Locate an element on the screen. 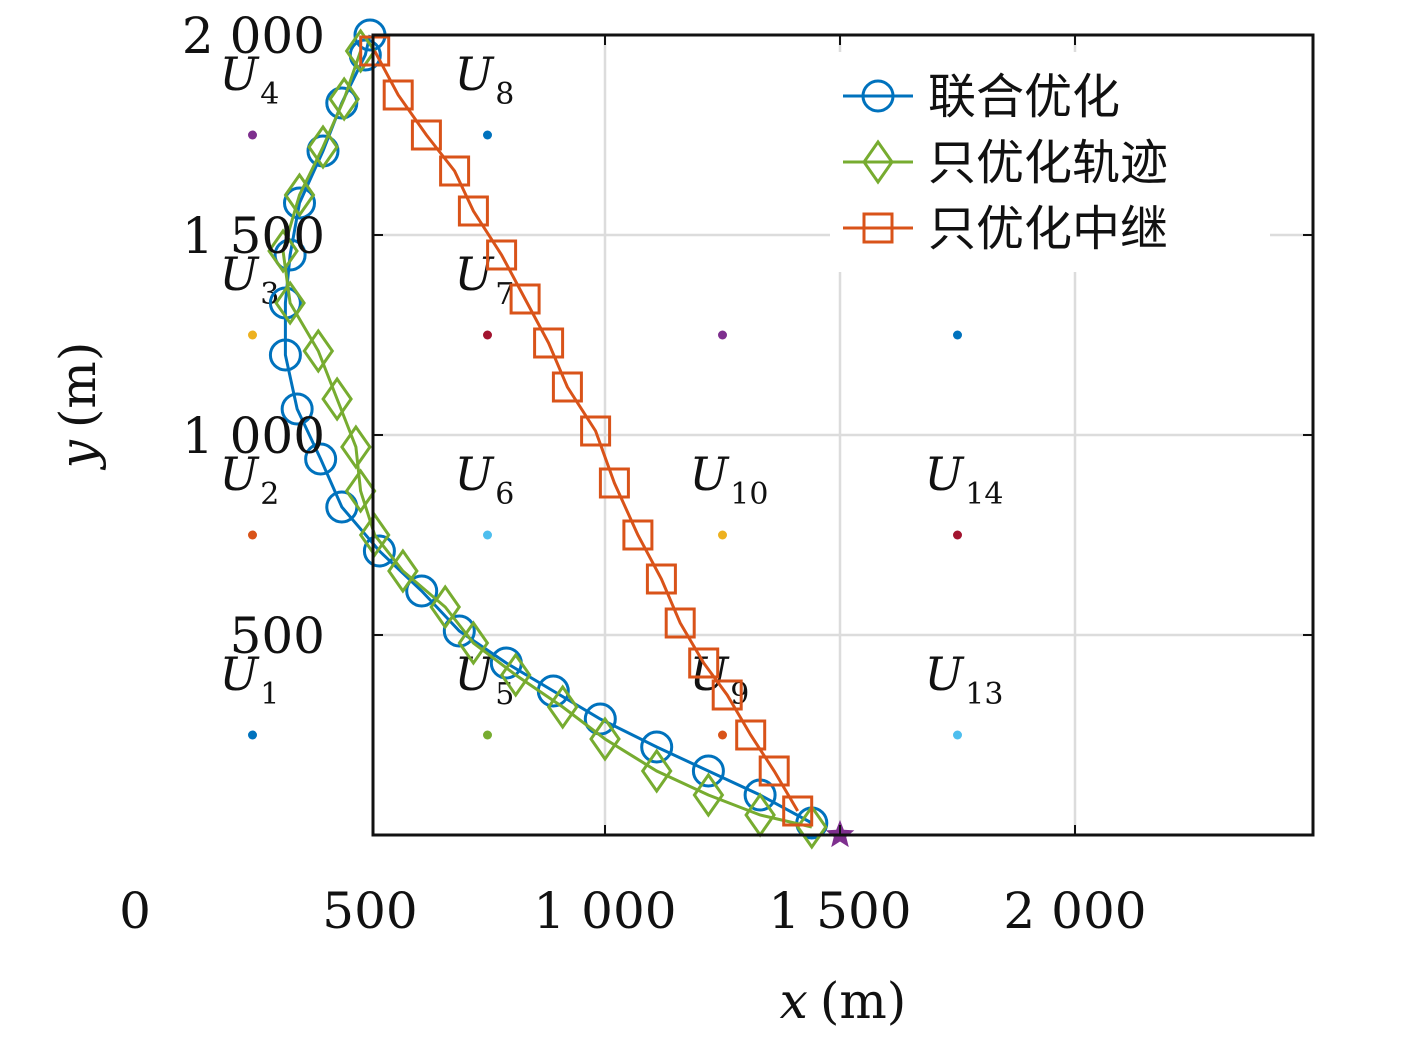 The image size is (1417, 1042). y-tick-label: 1 500 is located at coordinates (253, 236).